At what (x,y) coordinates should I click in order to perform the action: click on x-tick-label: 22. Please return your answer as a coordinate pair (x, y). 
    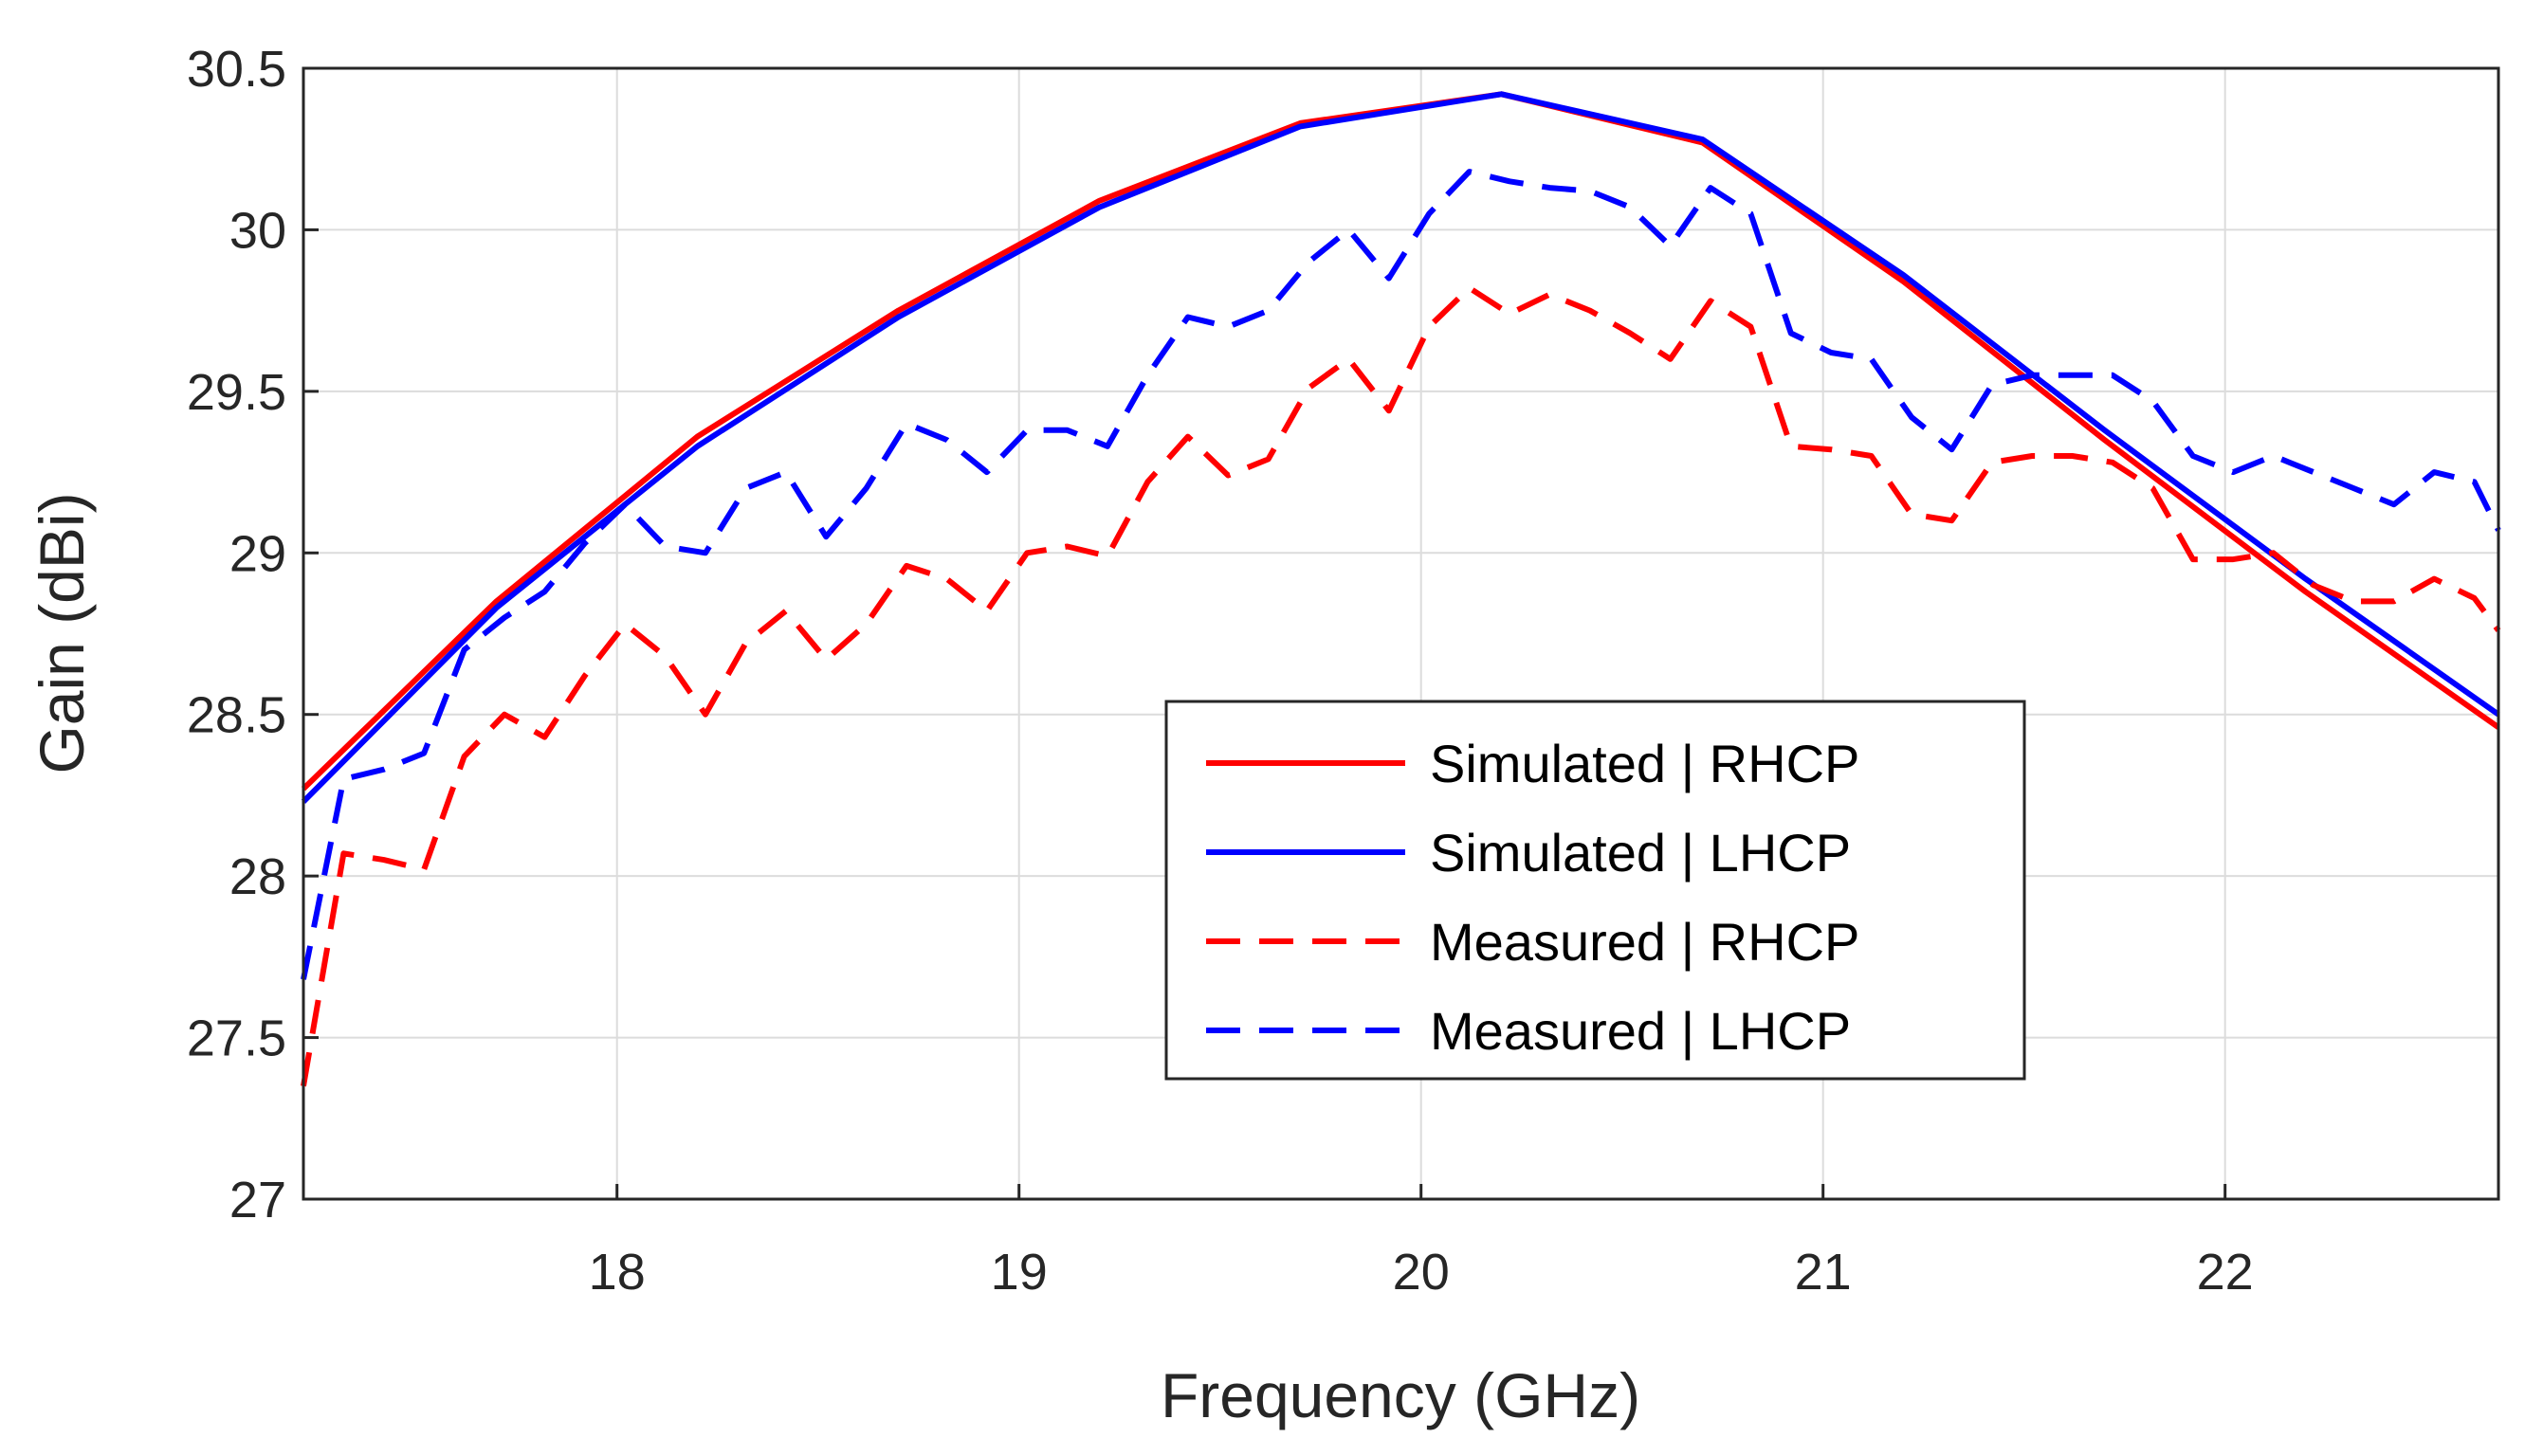
    Looking at the image, I should click on (2225, 1272).